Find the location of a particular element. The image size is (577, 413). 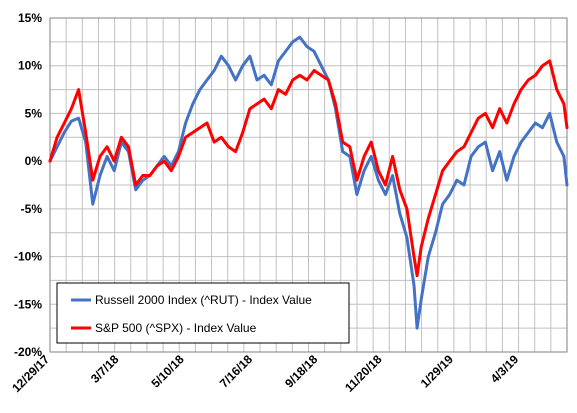

y-tick-label: 0% is located at coordinates (34, 161).